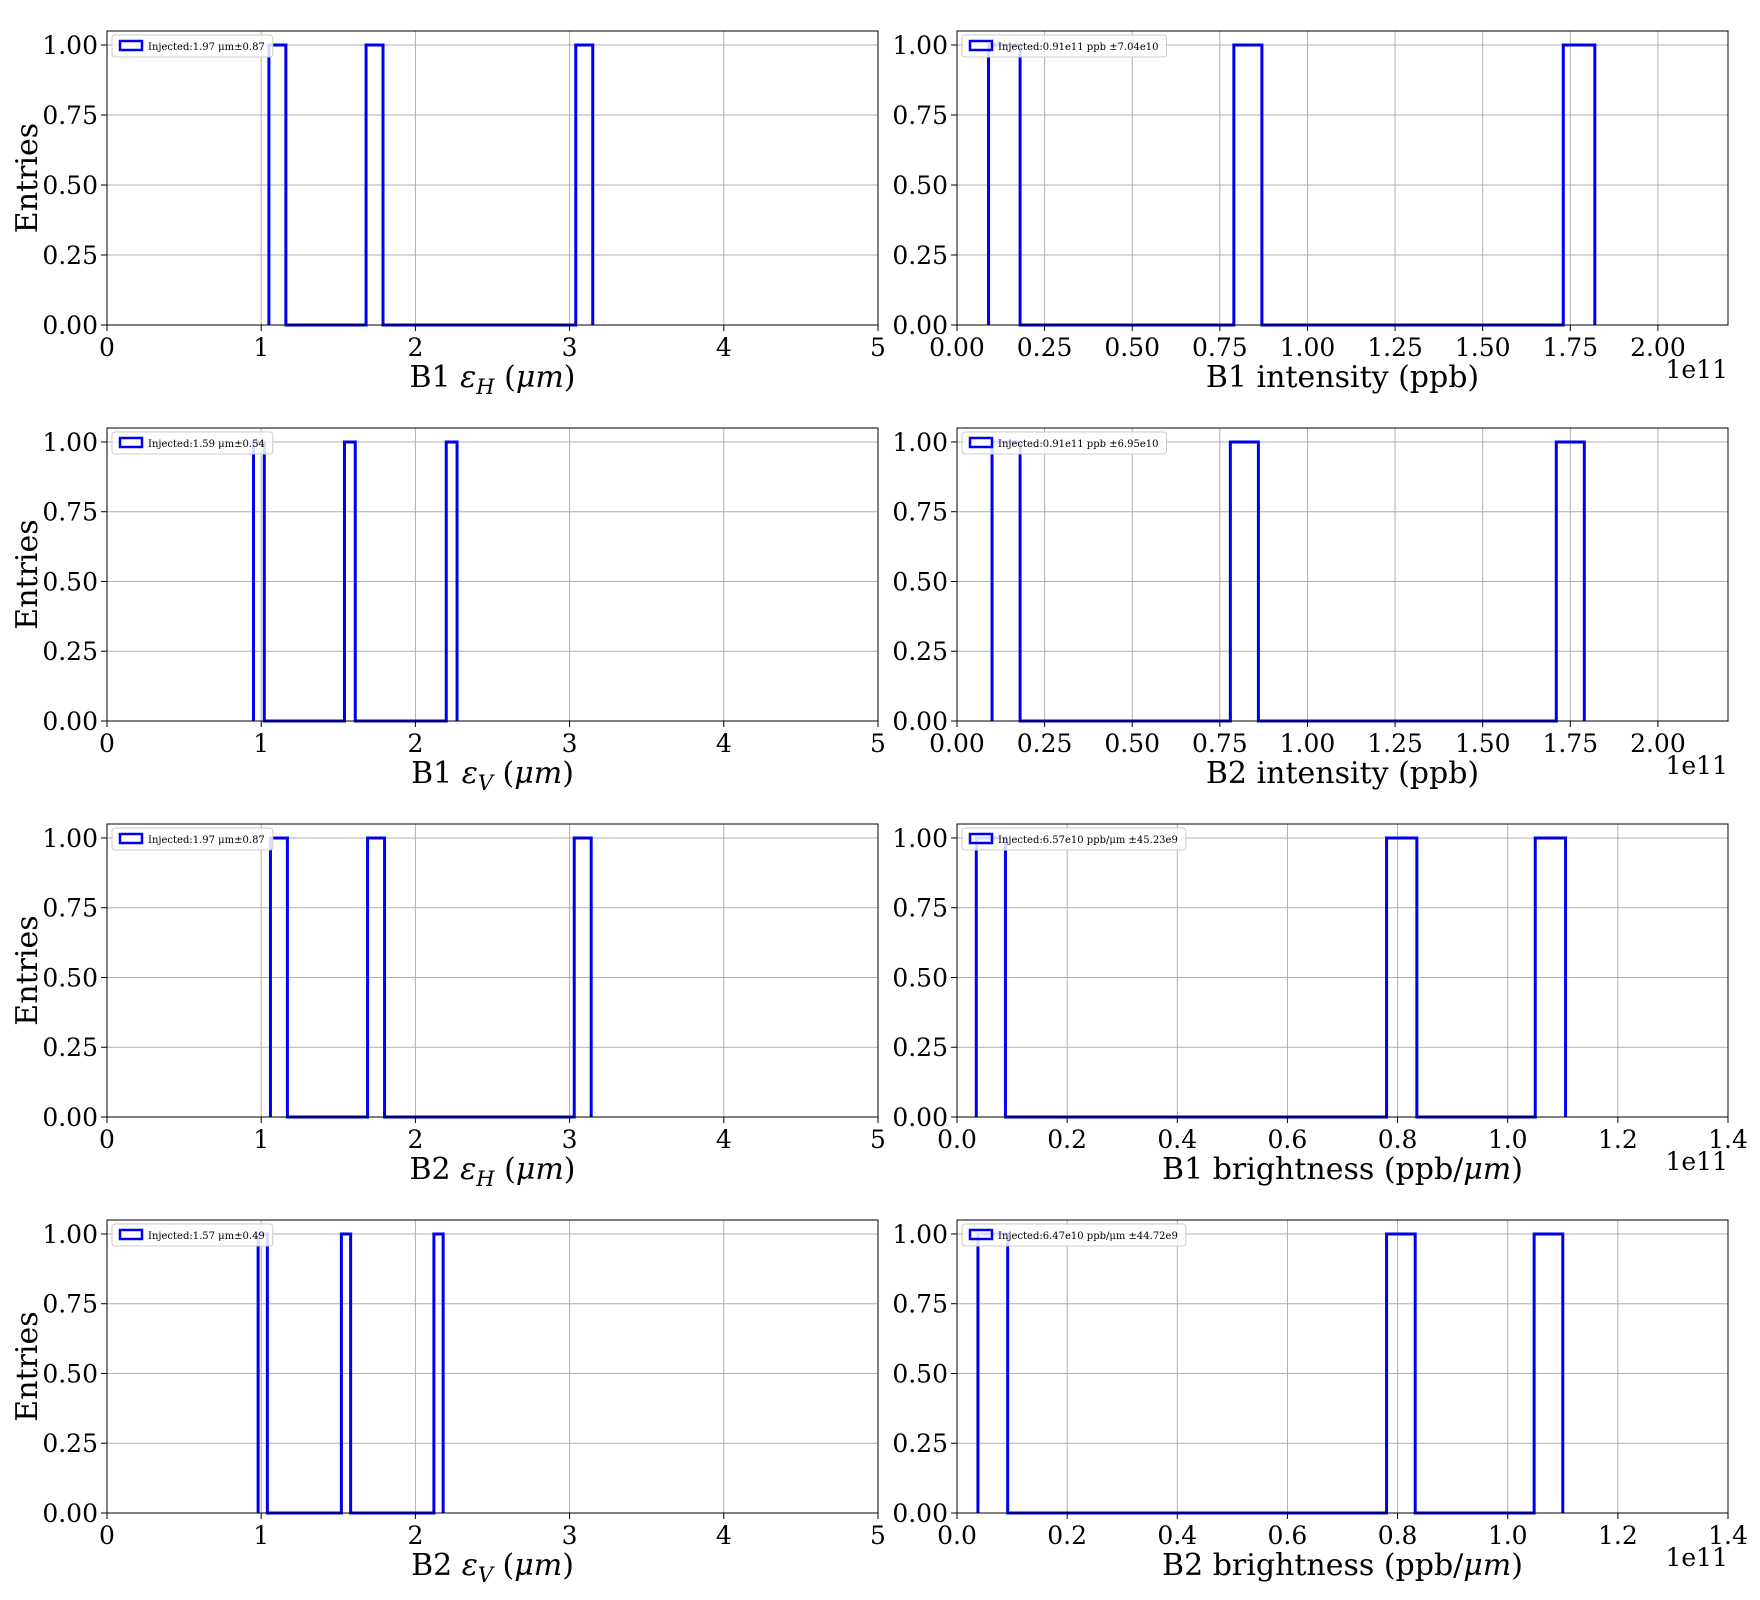 The height and width of the screenshot is (1600, 1760). Describe the element at coordinates (878, 1535) in the screenshot. I see `x-tick-label: 5` at that location.